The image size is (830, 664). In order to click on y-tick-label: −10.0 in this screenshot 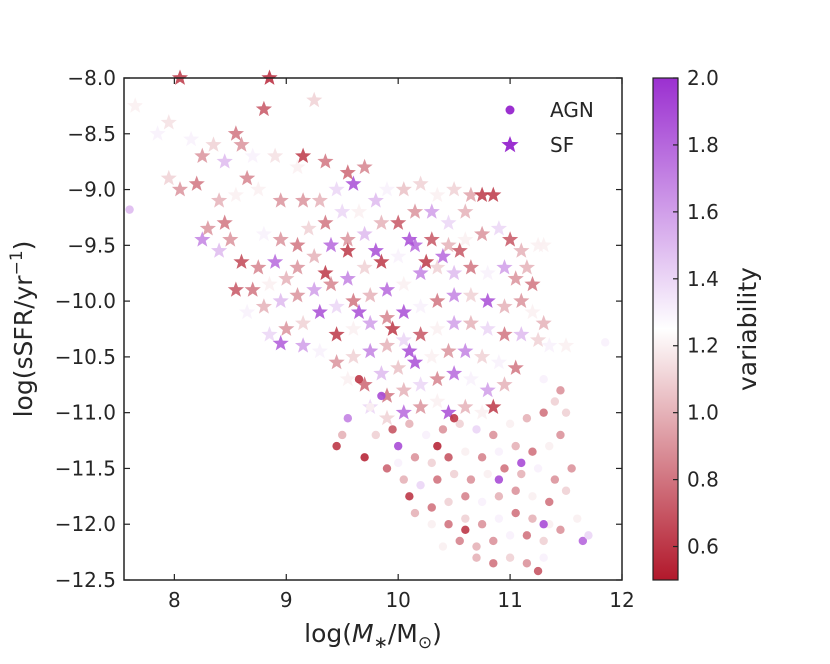, I will do `click(85, 301)`.